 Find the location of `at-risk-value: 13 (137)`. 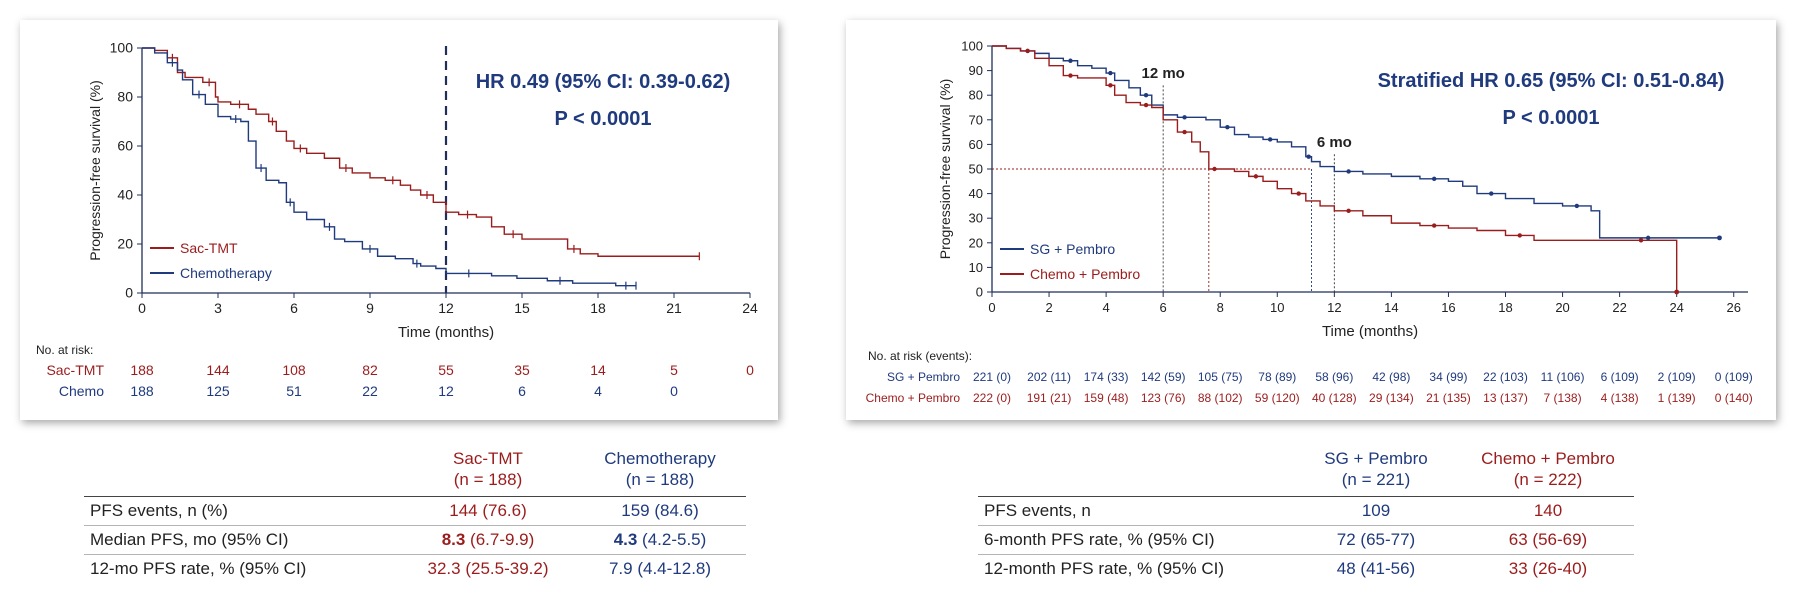

at-risk-value: 13 (137) is located at coordinates (1505, 398).